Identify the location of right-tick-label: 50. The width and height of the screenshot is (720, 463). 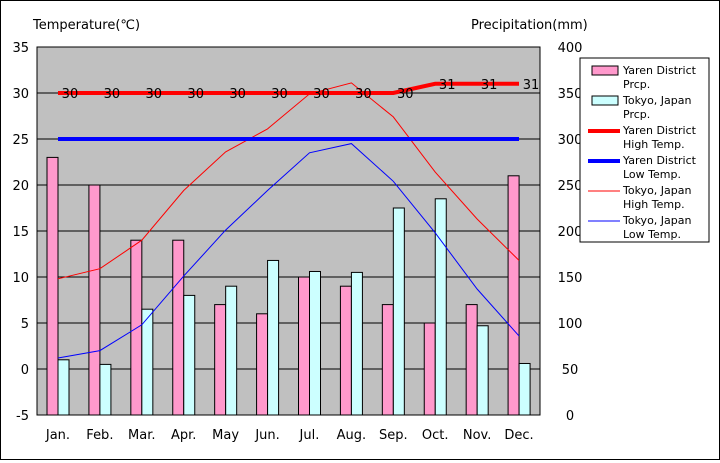
(570, 370).